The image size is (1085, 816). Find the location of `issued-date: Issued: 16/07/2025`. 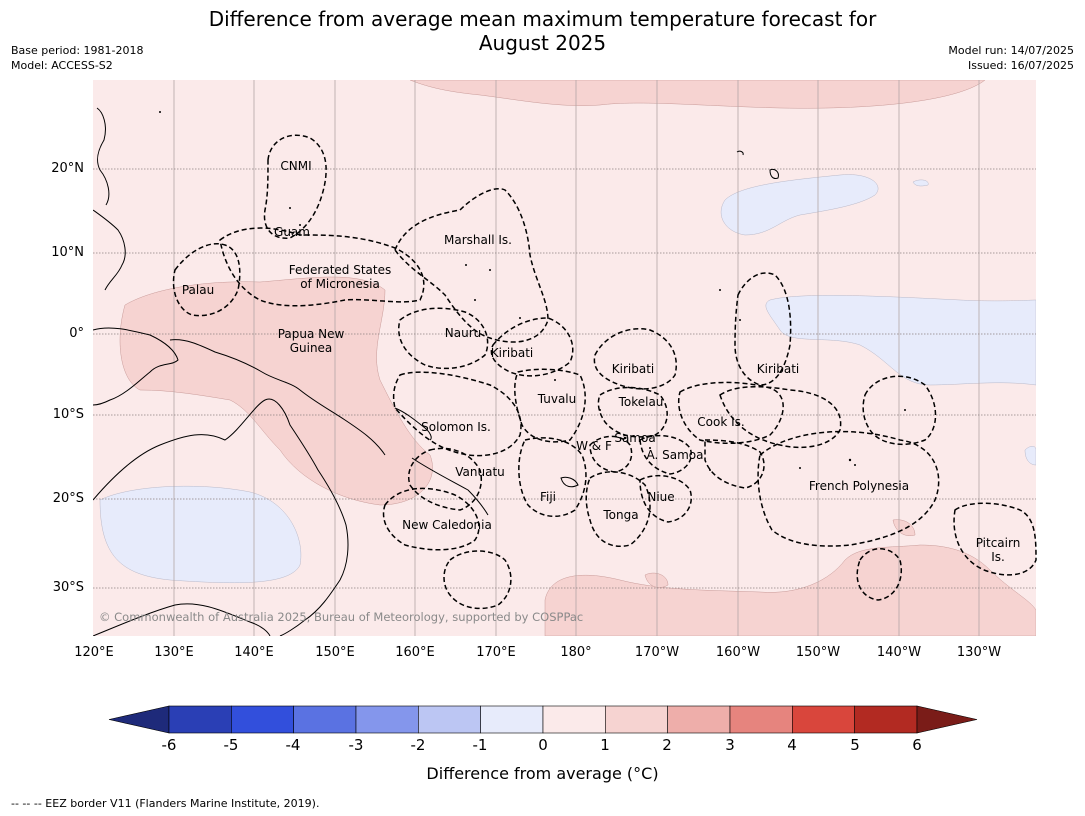

issued-date: Issued: 16/07/2025 is located at coordinates (1020, 65).